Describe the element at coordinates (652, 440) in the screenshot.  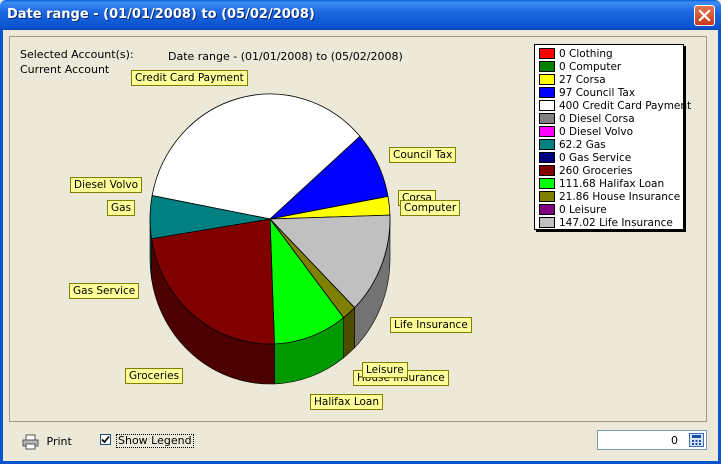
I see `number-field: 0` at that location.